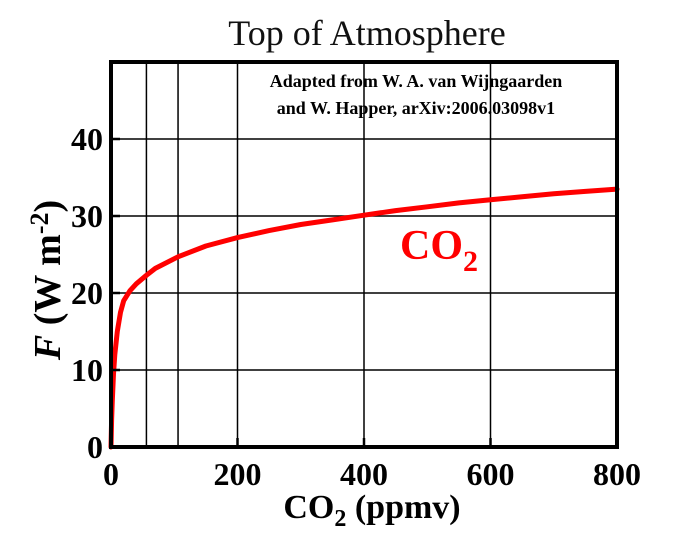  What do you see at coordinates (403, 507) in the screenshot?
I see `x-axis-label-rest: (ppmv)` at bounding box center [403, 507].